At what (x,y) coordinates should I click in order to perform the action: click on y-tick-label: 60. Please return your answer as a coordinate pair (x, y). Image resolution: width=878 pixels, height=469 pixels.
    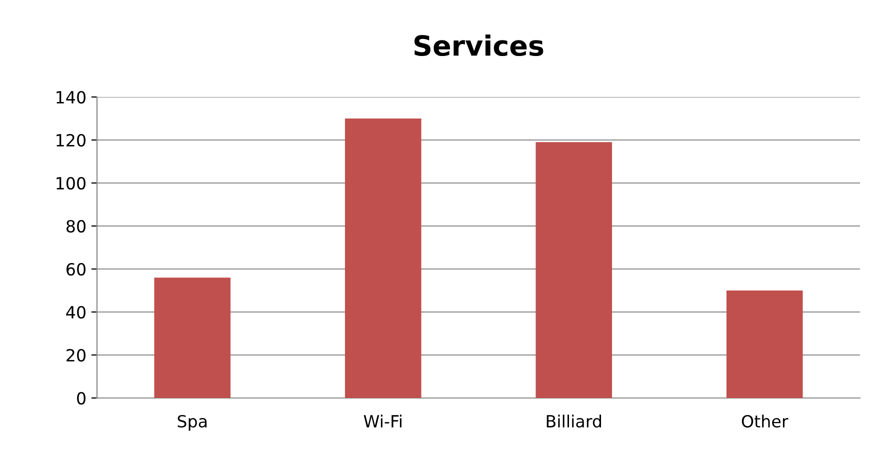
    Looking at the image, I should click on (76, 269).